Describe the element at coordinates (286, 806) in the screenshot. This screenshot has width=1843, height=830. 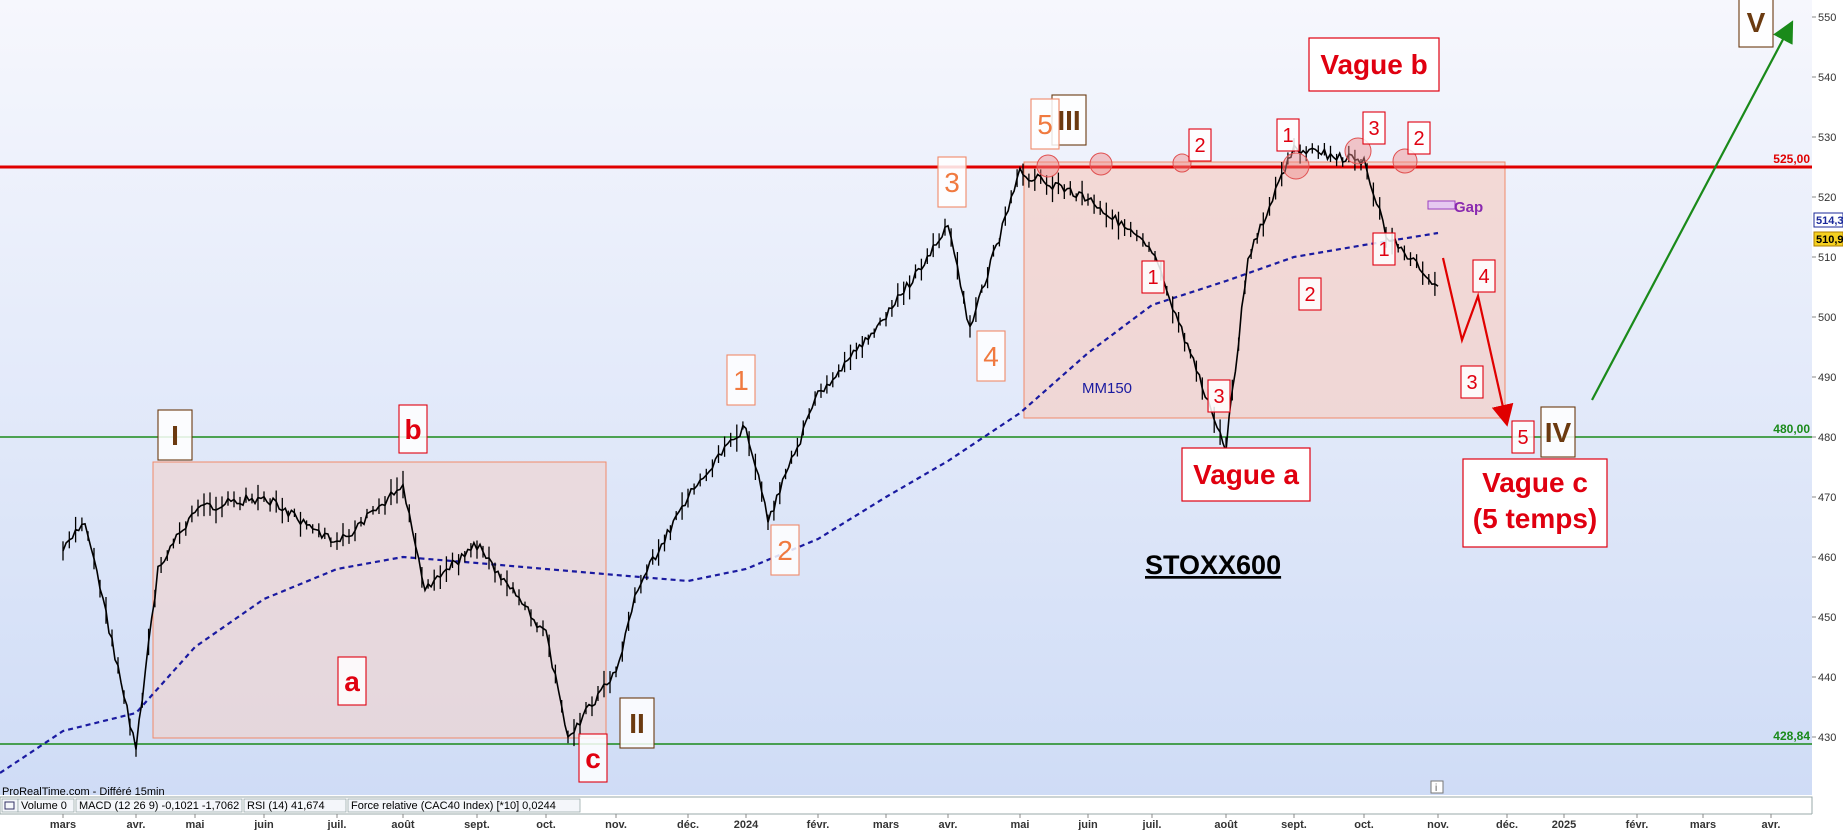
I see `indicator-label: RSI (14) 41,674` at that location.